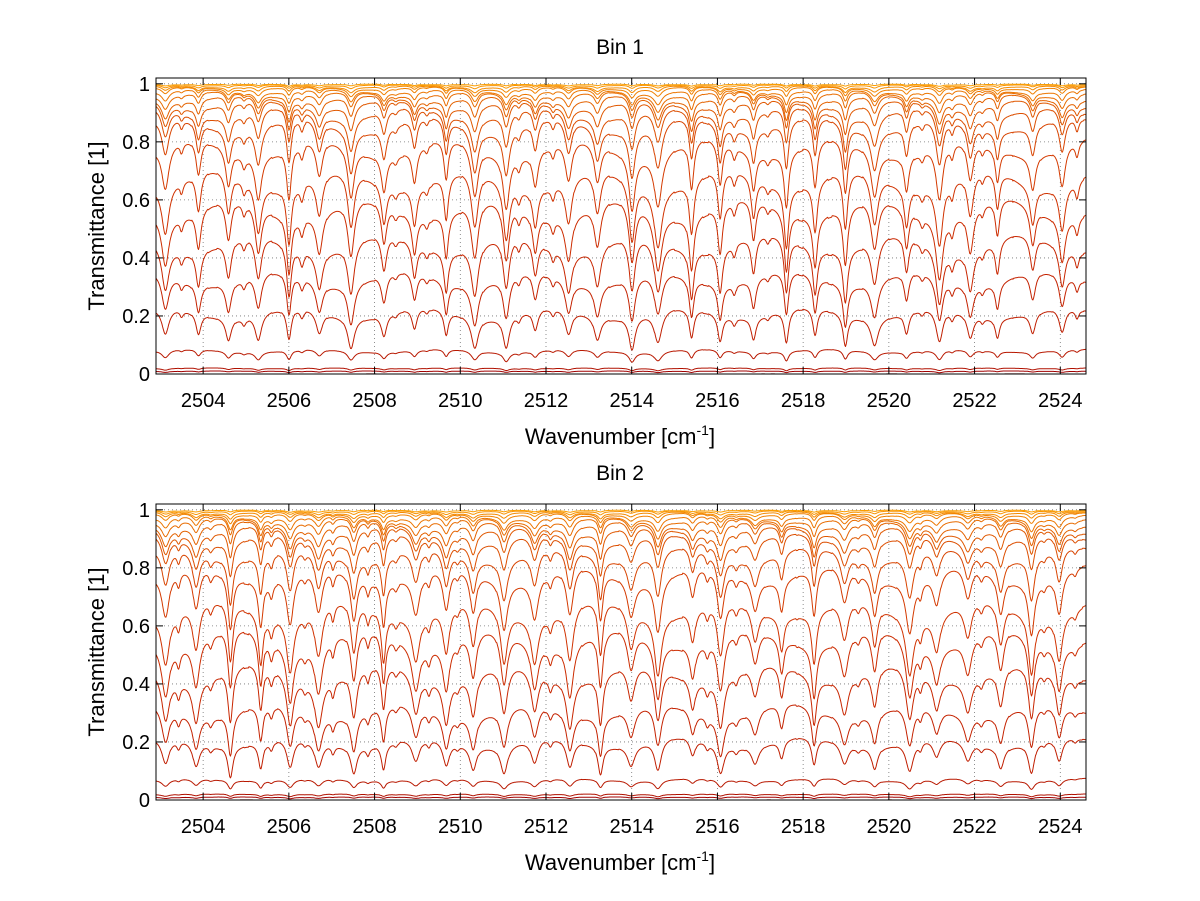 The image size is (1200, 901). Describe the element at coordinates (620, 47) in the screenshot. I see `chart-title: Bin 1` at that location.